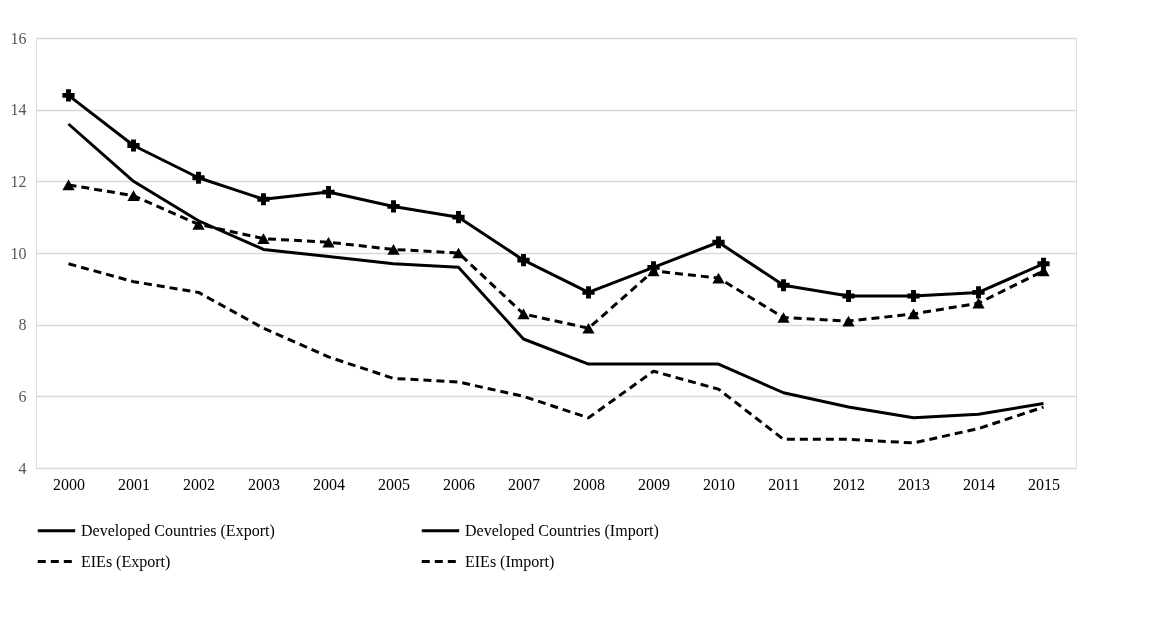 Image resolution: width=1150 pixels, height=630 pixels. Describe the element at coordinates (134, 484) in the screenshot. I see `x-tick-label: 2001` at that location.